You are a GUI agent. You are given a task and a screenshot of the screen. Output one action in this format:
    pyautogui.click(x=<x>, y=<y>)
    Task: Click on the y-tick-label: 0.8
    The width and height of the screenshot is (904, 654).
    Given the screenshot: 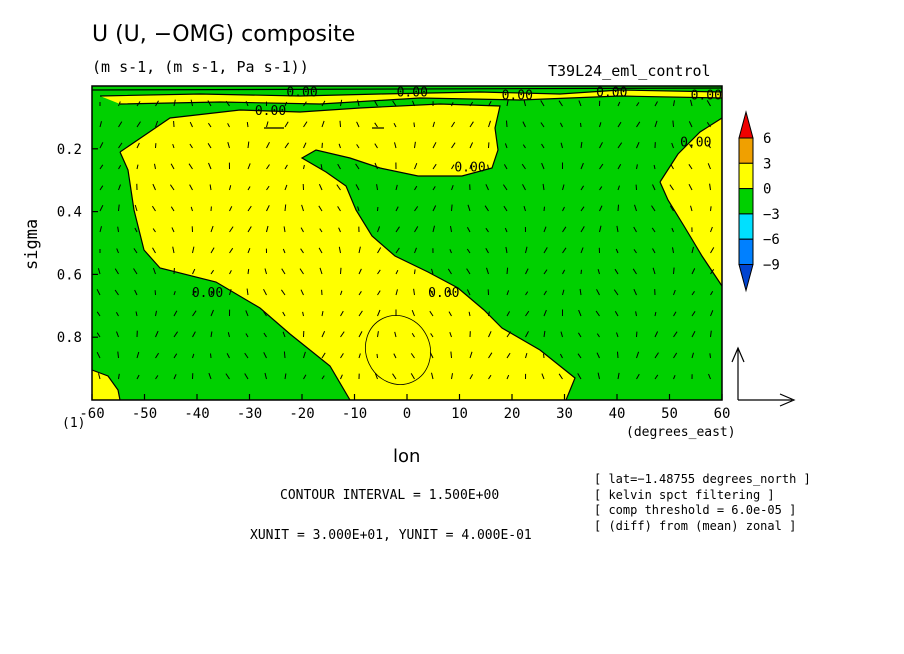 What is the action you would take?
    pyautogui.click(x=69, y=338)
    